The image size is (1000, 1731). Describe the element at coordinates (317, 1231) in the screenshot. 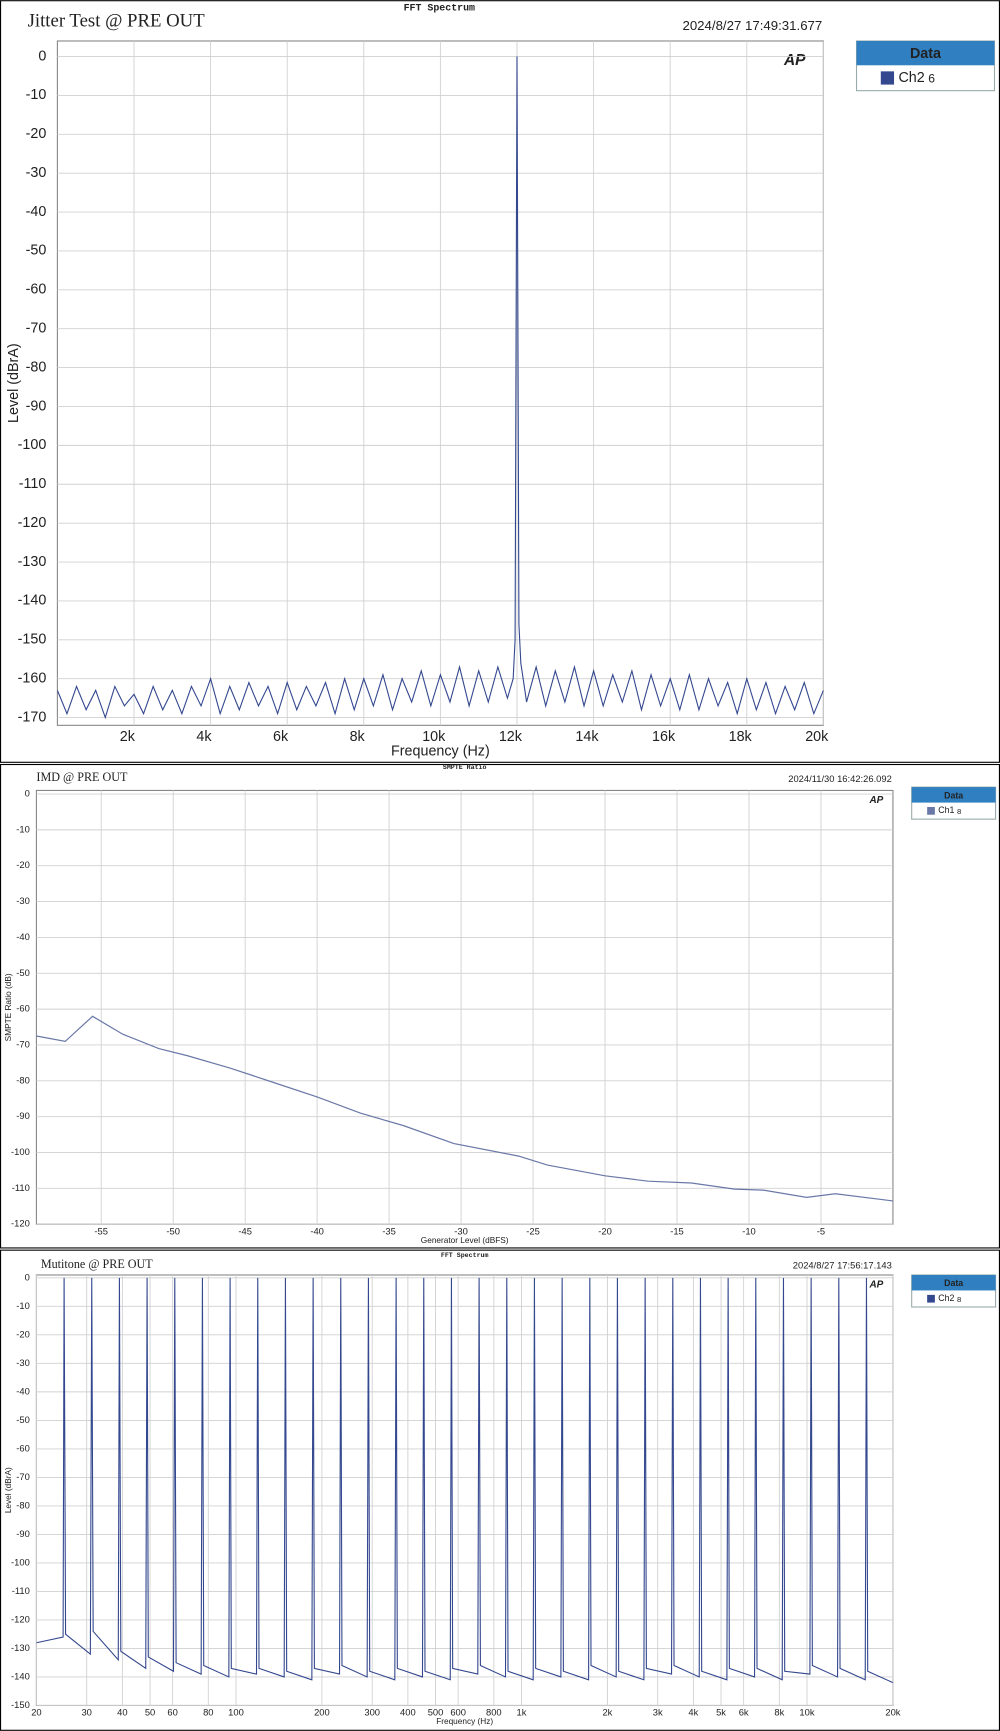

I see `x-tick-label: -40` at that location.